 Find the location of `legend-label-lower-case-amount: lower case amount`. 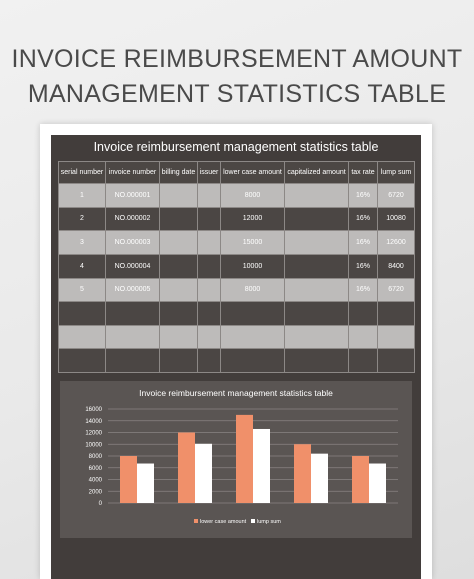

legend-label-lower-case-amount: lower case amount is located at coordinates (223, 522).